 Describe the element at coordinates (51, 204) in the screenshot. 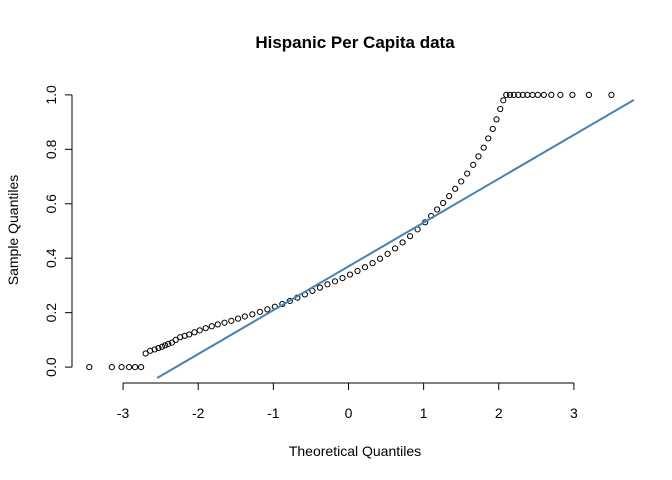

I see `y-tick-label: 0.6` at that location.